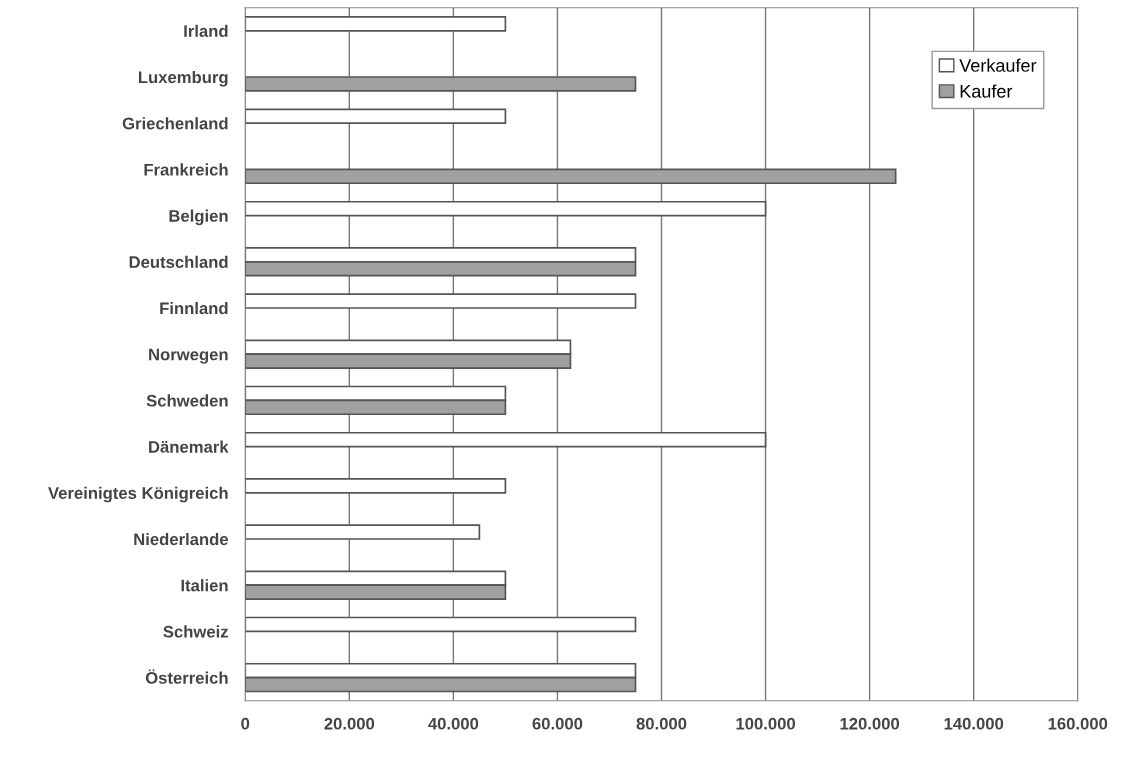 This screenshot has width=1125, height=770. I want to click on y-tick-label: Frankreich, so click(186, 169).